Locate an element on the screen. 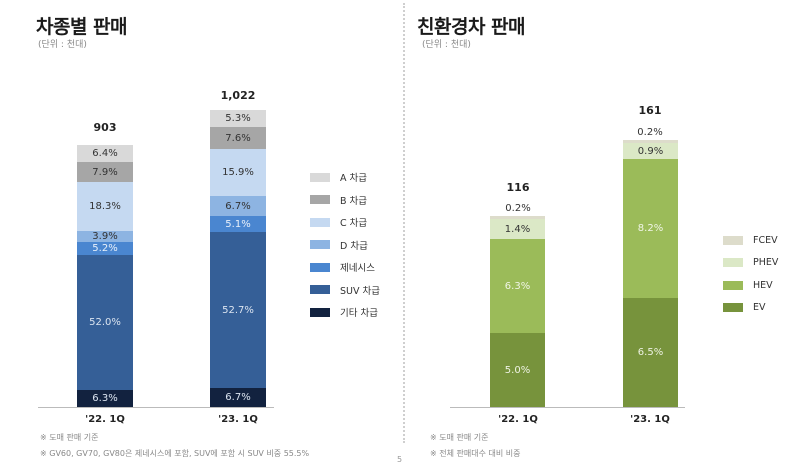  stacked-bar: 0.9% 8.2% 6.5% is located at coordinates (650, 273).